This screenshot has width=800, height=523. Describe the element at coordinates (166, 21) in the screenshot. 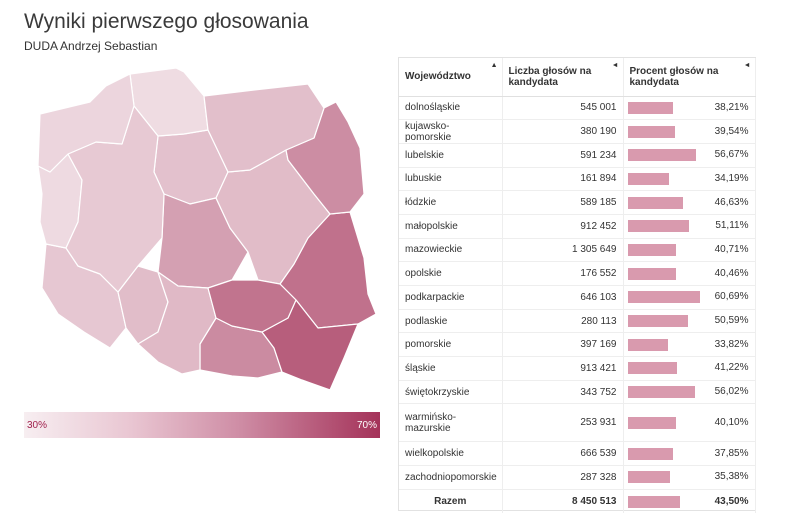

I see `page-title: Wyniki pierwszego głosowania` at that location.